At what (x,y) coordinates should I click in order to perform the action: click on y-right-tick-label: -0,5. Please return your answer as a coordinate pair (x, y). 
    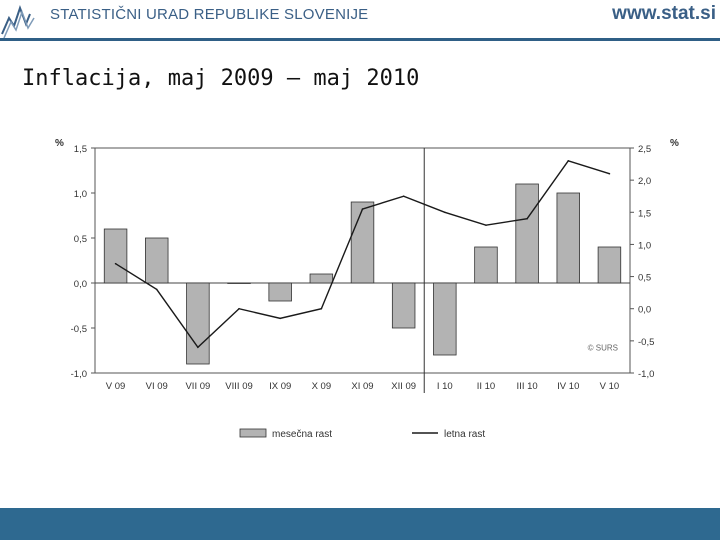
    Looking at the image, I should click on (646, 342).